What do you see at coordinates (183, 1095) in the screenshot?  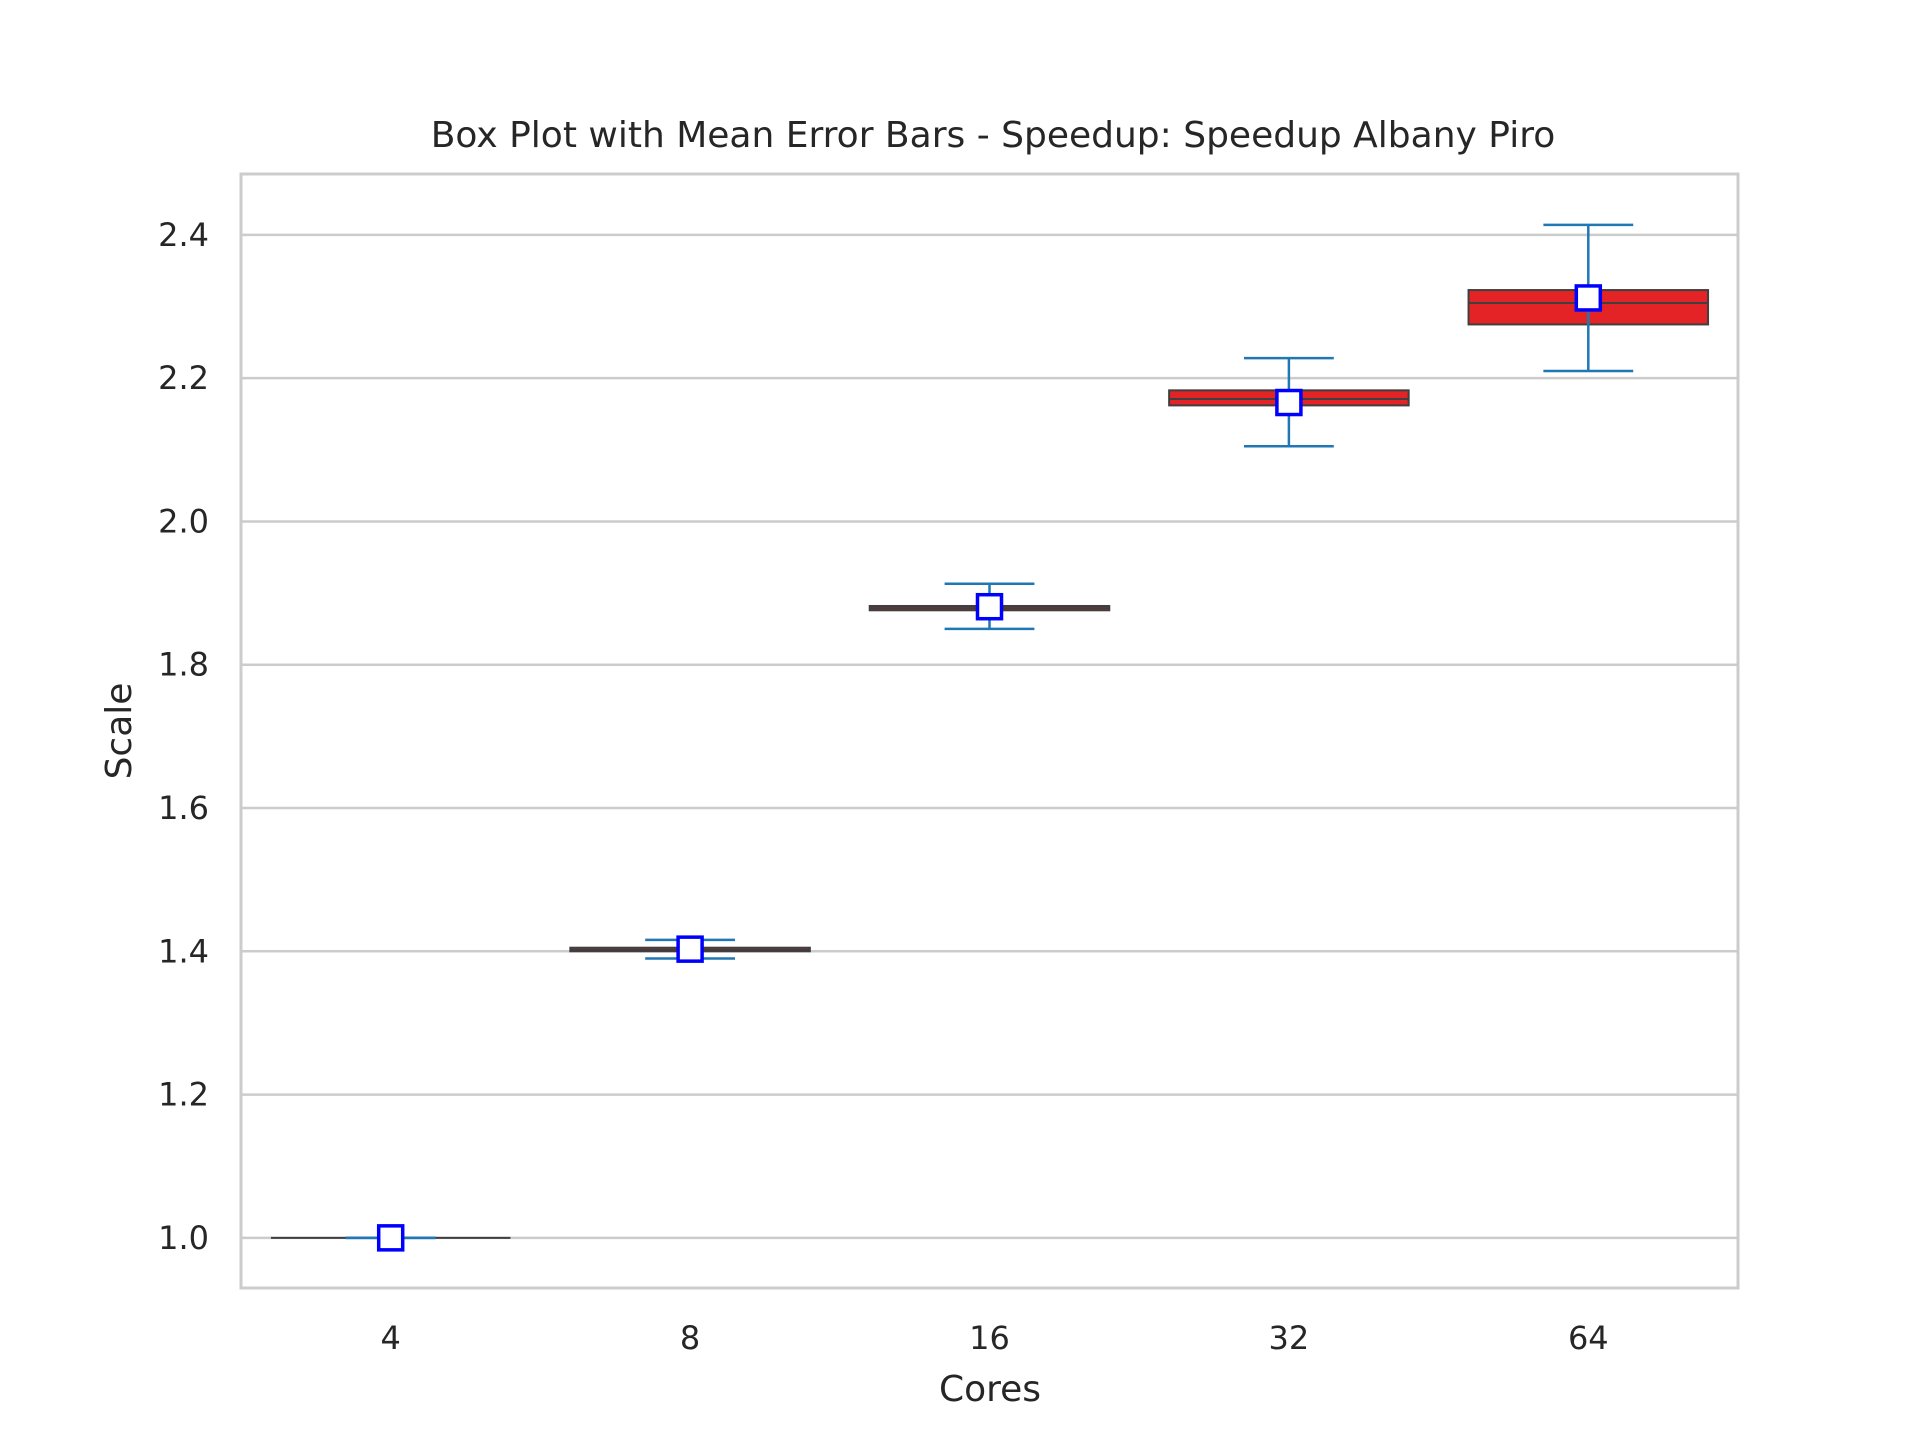 I see `y-tick-label: 1.2` at bounding box center [183, 1095].